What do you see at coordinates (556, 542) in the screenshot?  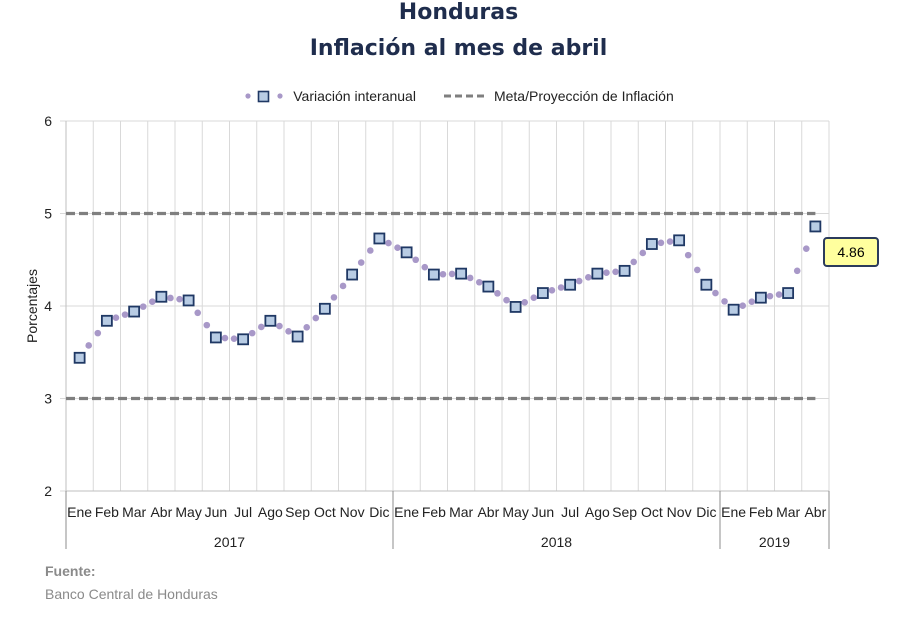 I see `year-label: 2018` at bounding box center [556, 542].